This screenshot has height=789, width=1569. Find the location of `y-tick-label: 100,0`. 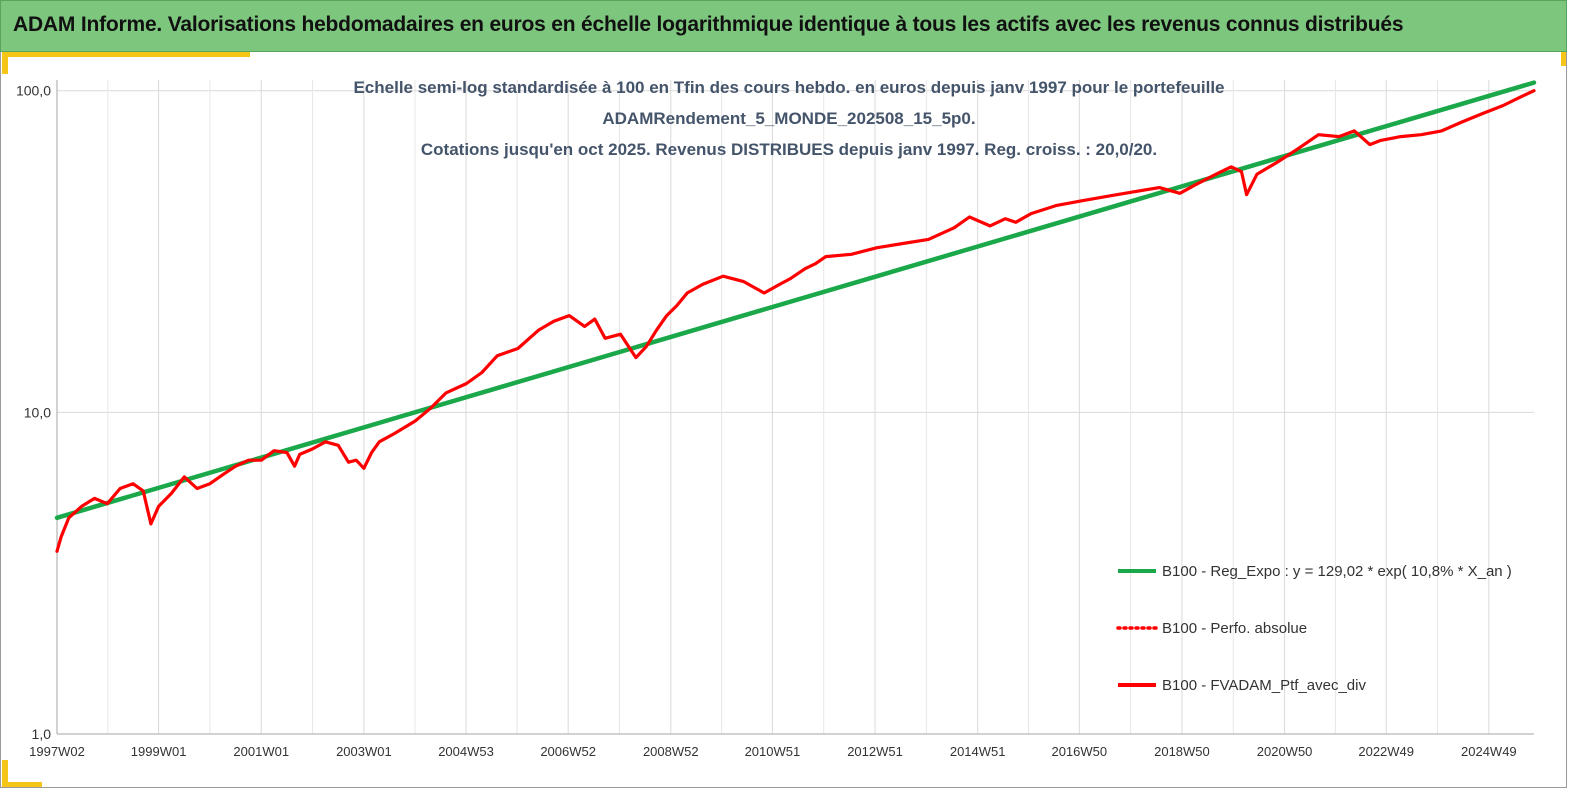

y-tick-label: 100,0 is located at coordinates (33, 91).